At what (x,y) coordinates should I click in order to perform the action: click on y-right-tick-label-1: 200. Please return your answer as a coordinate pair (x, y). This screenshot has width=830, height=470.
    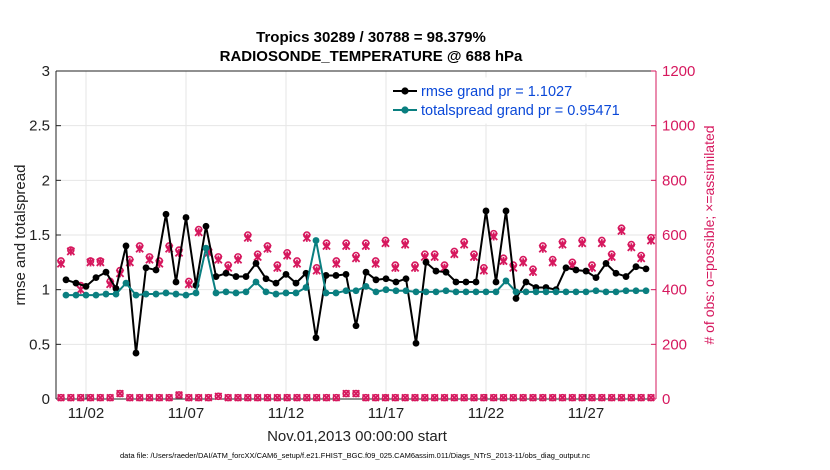
    Looking at the image, I should click on (674, 344).